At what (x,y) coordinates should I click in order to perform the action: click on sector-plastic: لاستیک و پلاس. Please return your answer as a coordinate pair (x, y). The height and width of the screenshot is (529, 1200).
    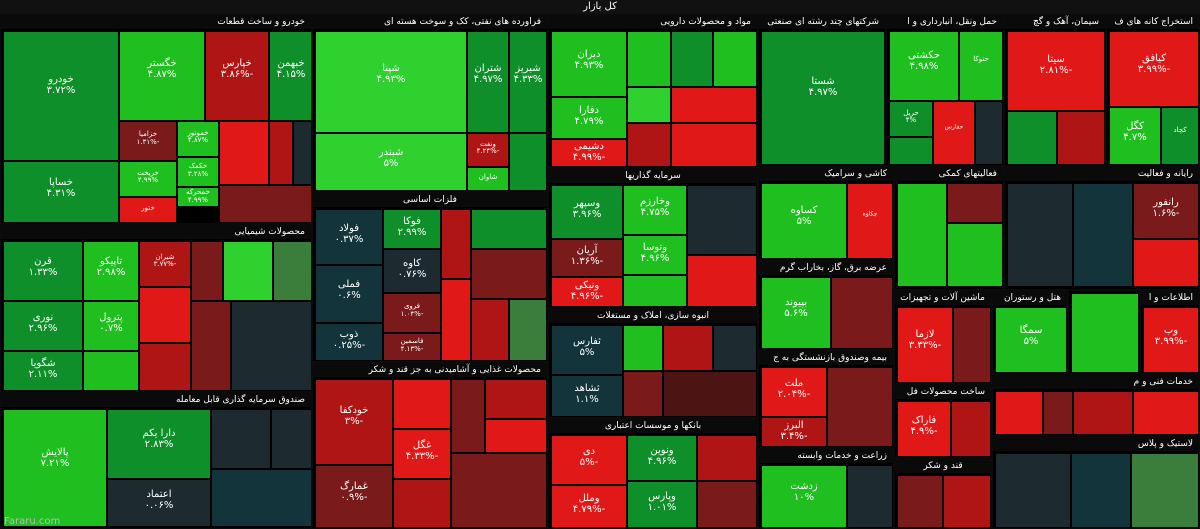
    Looking at the image, I should click on (1096, 482).